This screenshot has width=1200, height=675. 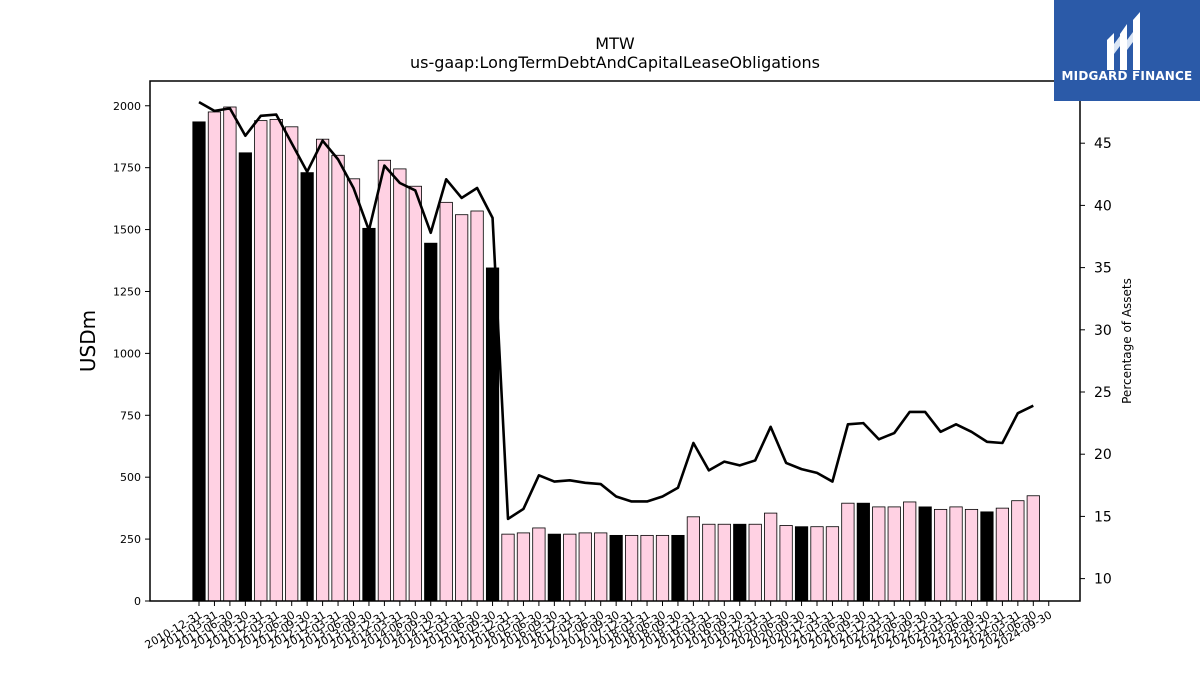 I want to click on left-tick-label: 2000, so click(x=127, y=106).